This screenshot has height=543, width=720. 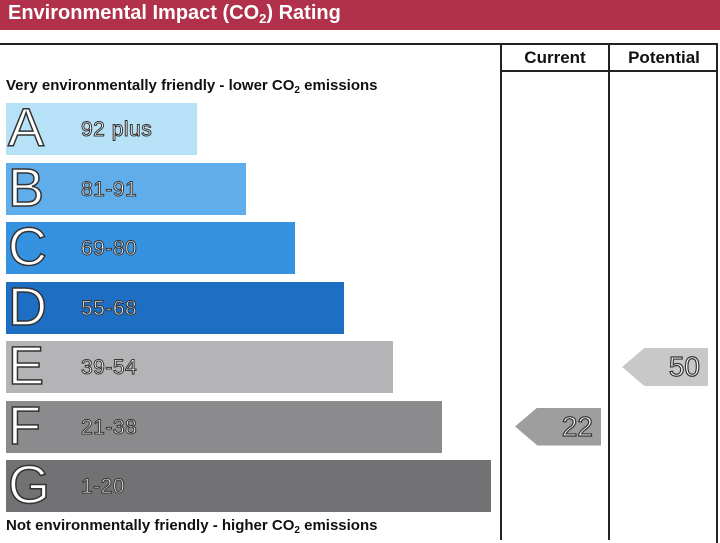 What do you see at coordinates (109, 249) in the screenshot?
I see `band-range: 69-80` at bounding box center [109, 249].